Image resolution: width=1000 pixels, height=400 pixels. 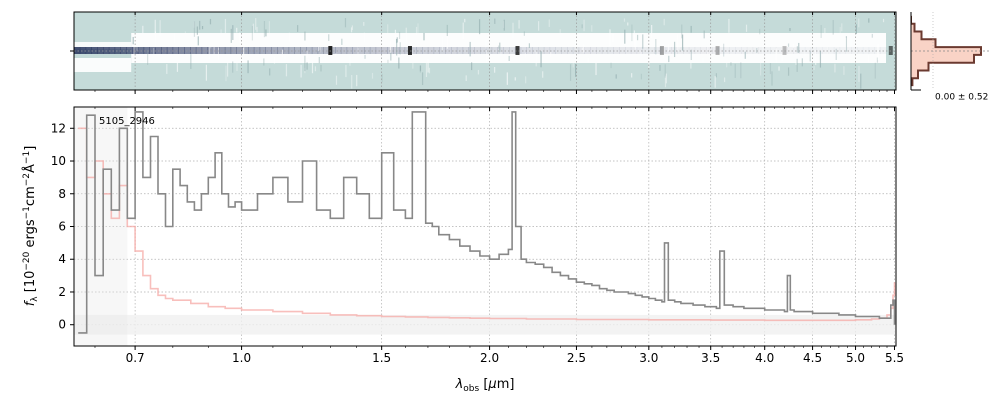 What do you see at coordinates (710, 358) in the screenshot?
I see `x-tick-label: 3.5` at bounding box center [710, 358].